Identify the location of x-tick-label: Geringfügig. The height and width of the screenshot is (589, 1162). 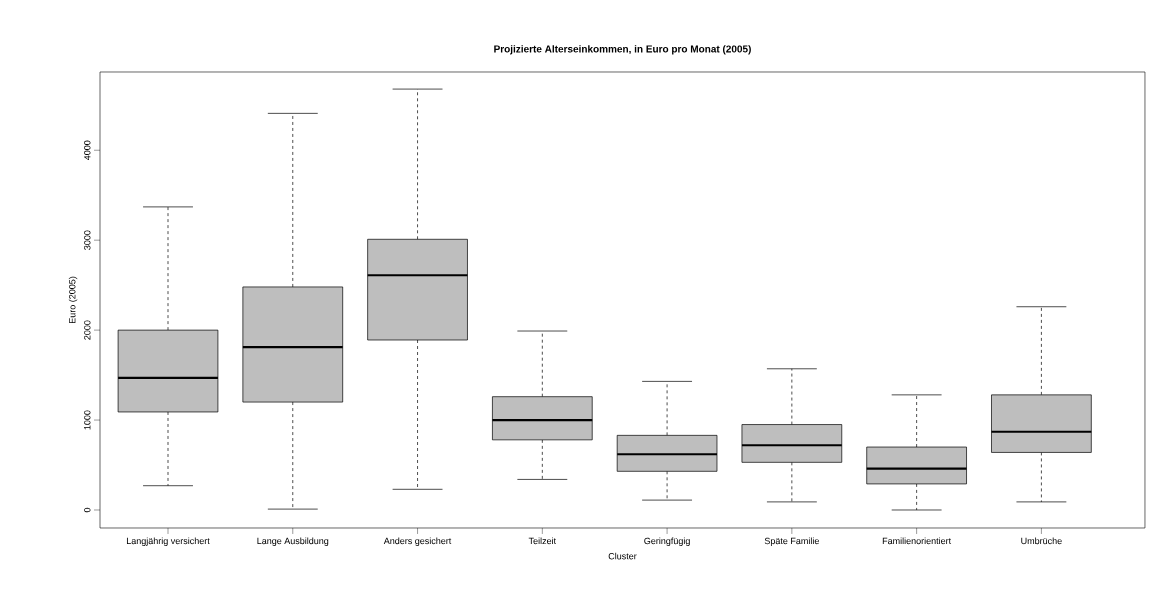
(667, 541).